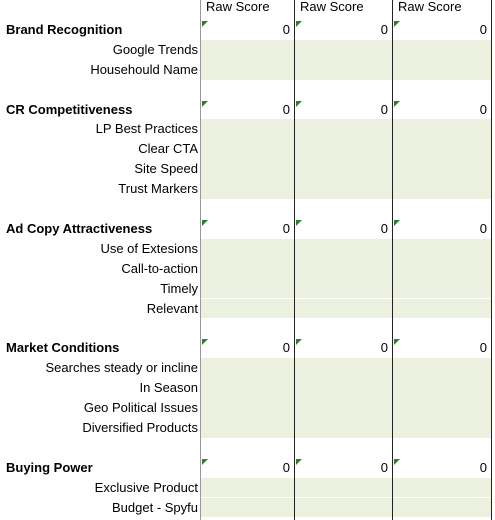 Image resolution: width=495 pixels, height=520 pixels. What do you see at coordinates (79, 228) in the screenshot?
I see `section-title: Ad Copy Attractiveness` at bounding box center [79, 228].